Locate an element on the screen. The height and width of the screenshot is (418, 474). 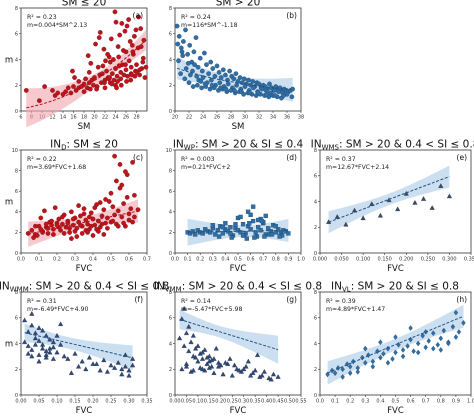
x-tick-label: 0.25 is located at coordinates (232, 402).